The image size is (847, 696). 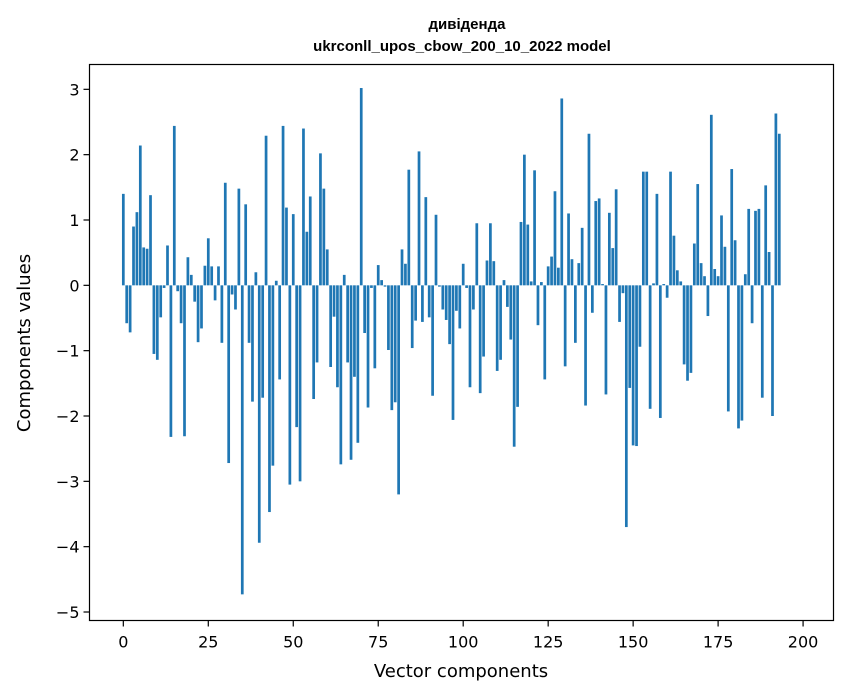 What do you see at coordinates (74, 155) in the screenshot?
I see `y-tick-label: 2` at bounding box center [74, 155].